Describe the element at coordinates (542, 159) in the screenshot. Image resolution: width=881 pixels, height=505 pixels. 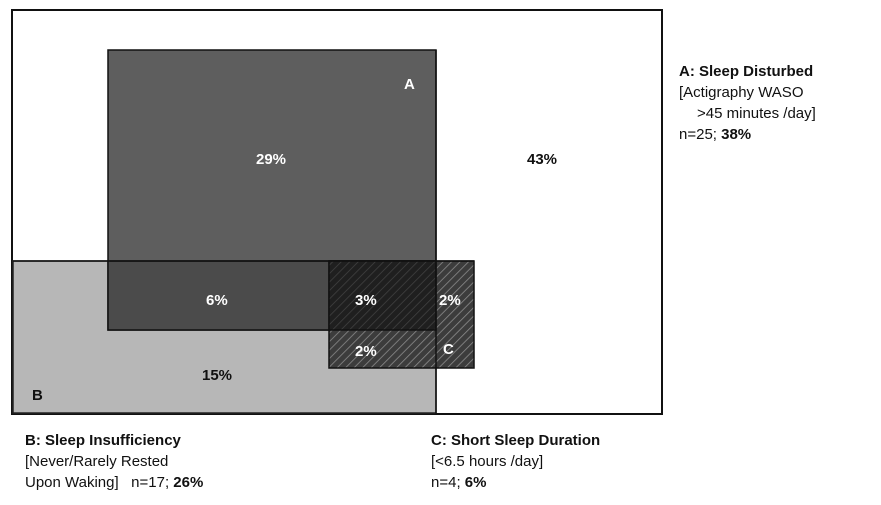
I see `region-none-label: 43%` at that location.